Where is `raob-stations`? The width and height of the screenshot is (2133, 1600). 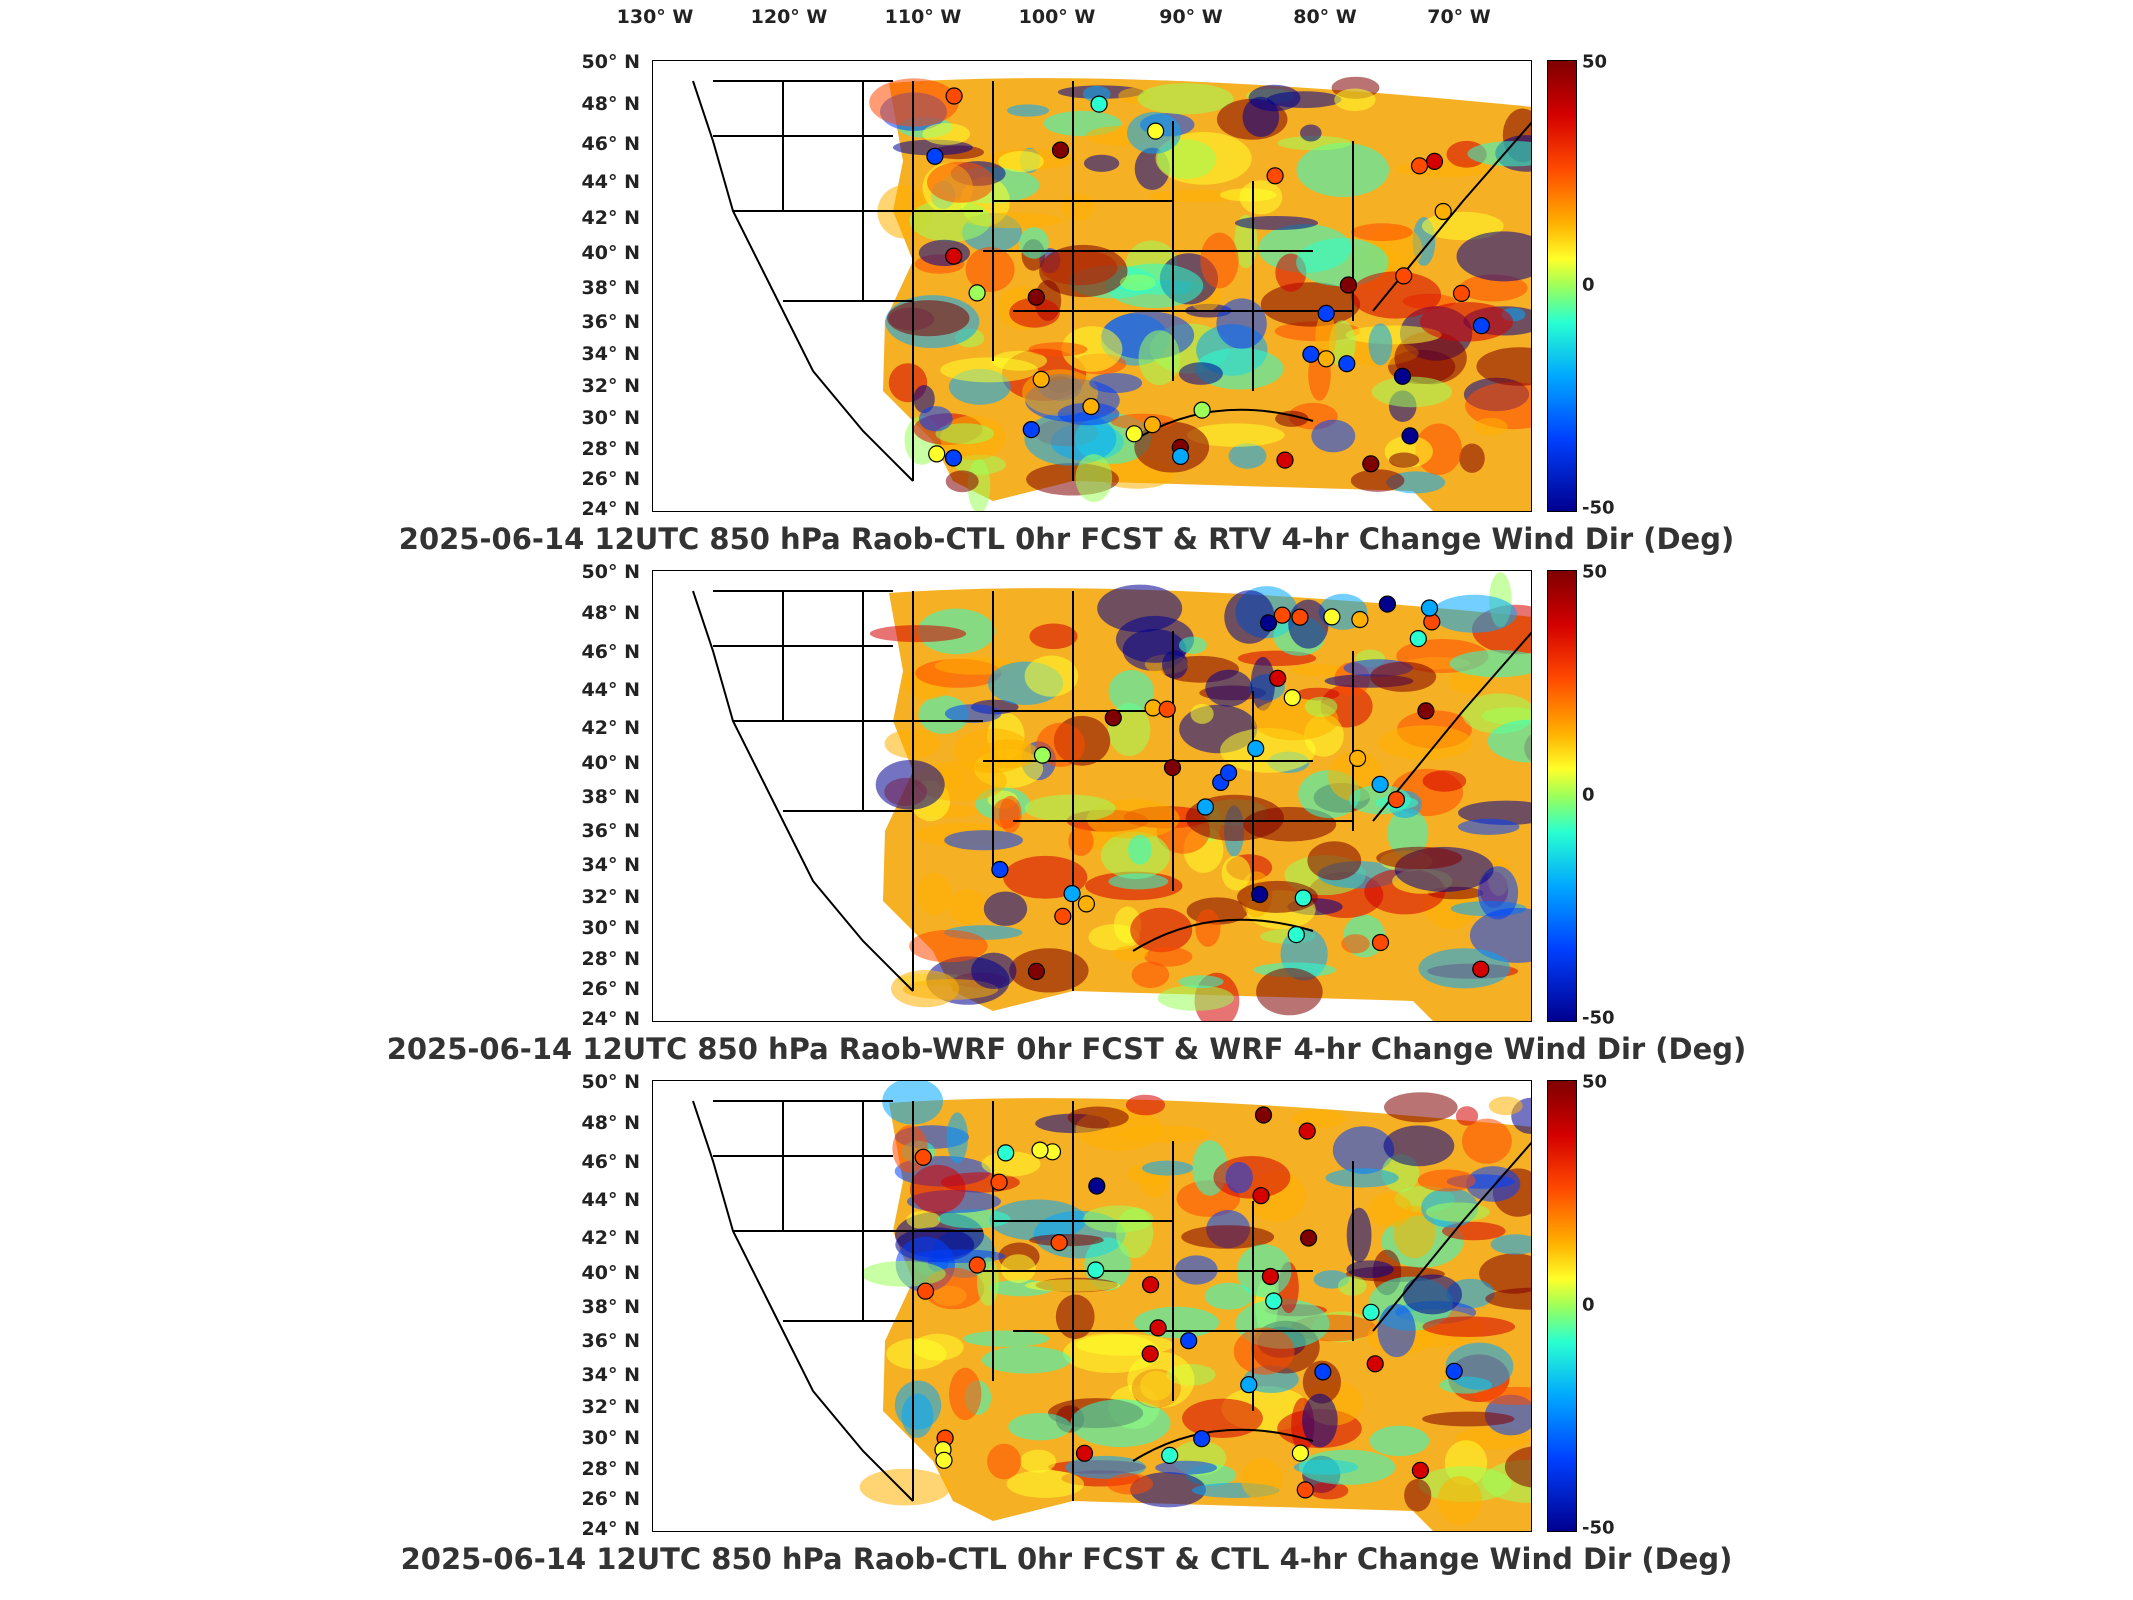
raob-stations is located at coordinates (1240, 787).